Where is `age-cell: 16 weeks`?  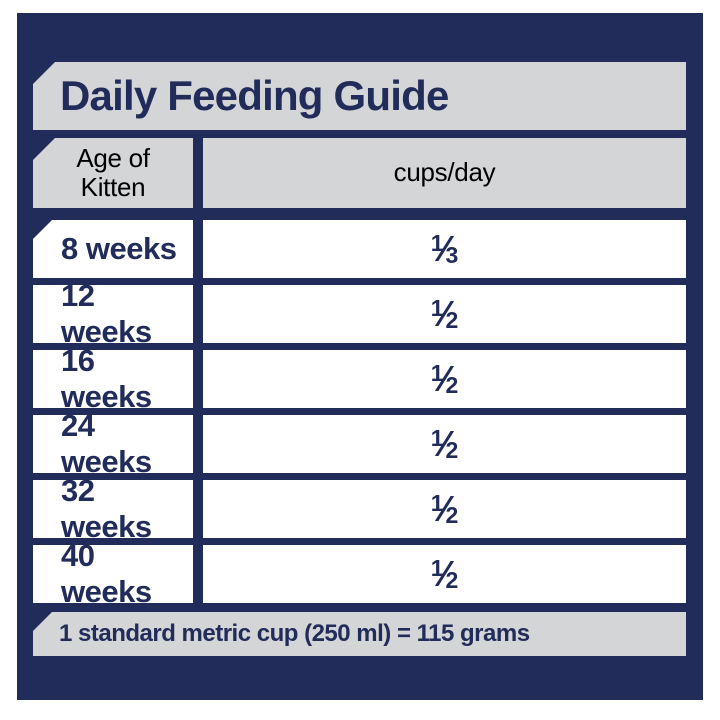 age-cell: 16 weeks is located at coordinates (113, 378).